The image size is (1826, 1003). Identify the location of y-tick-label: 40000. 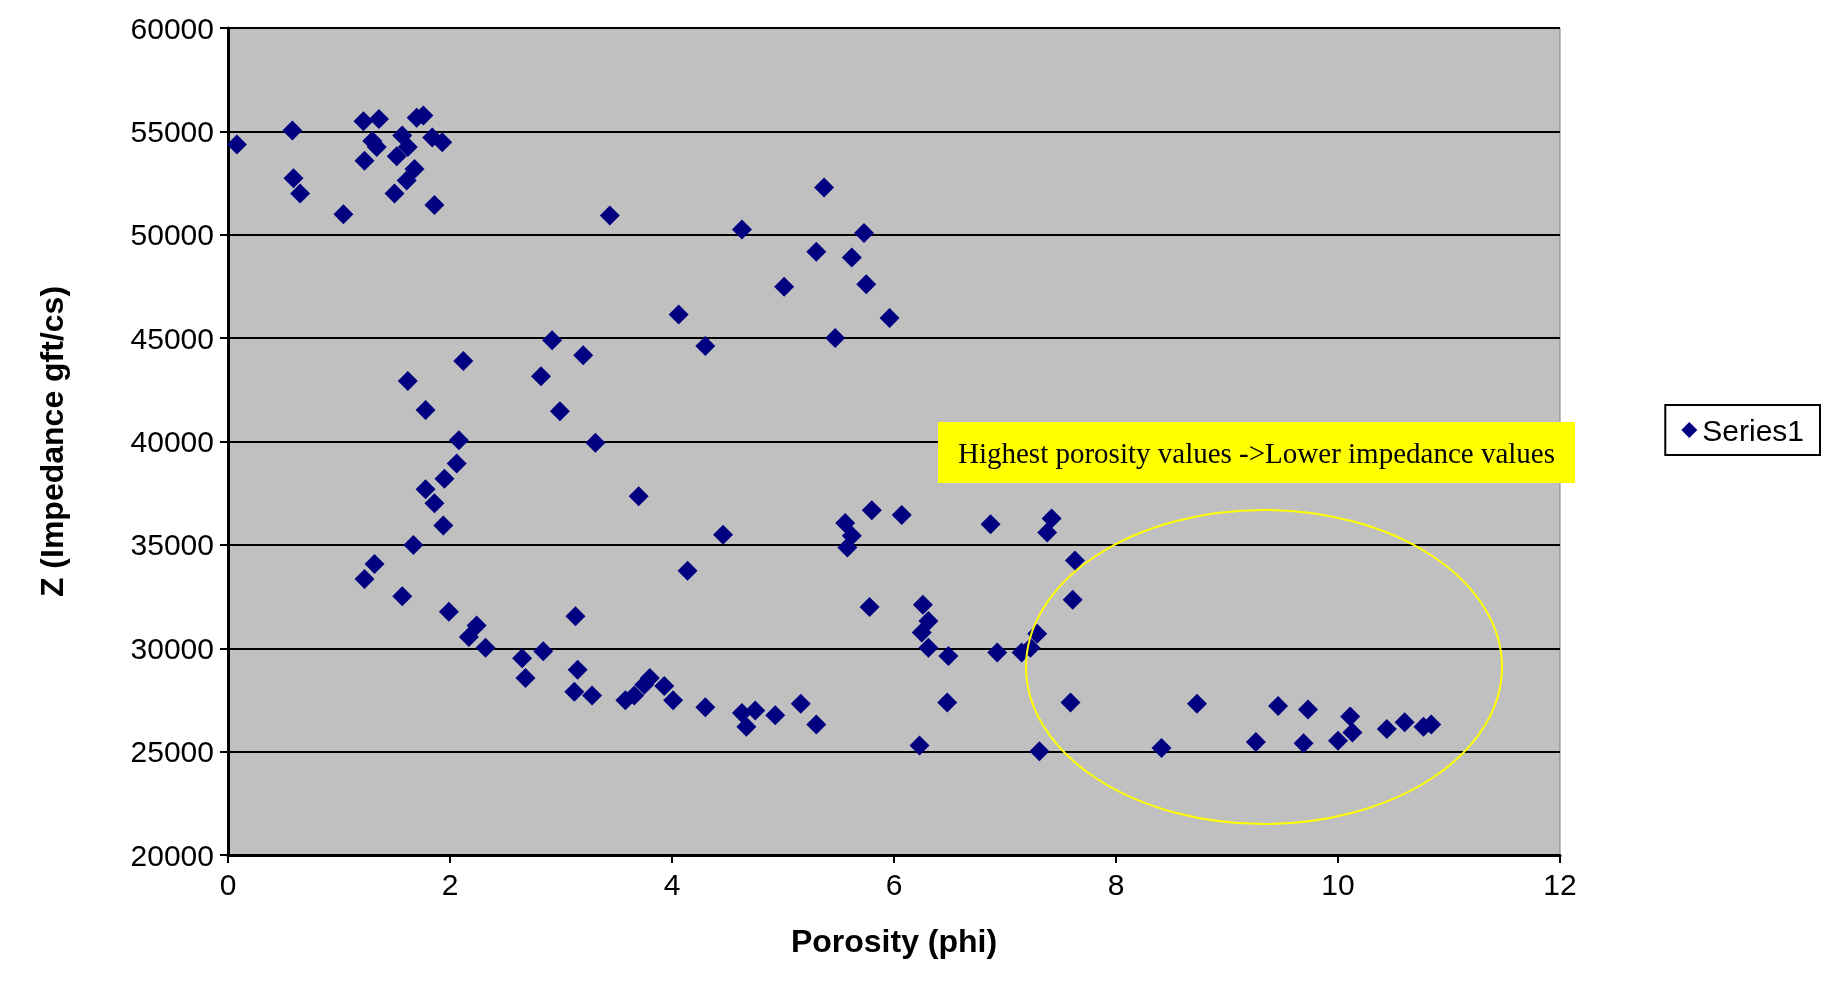
(172, 441).